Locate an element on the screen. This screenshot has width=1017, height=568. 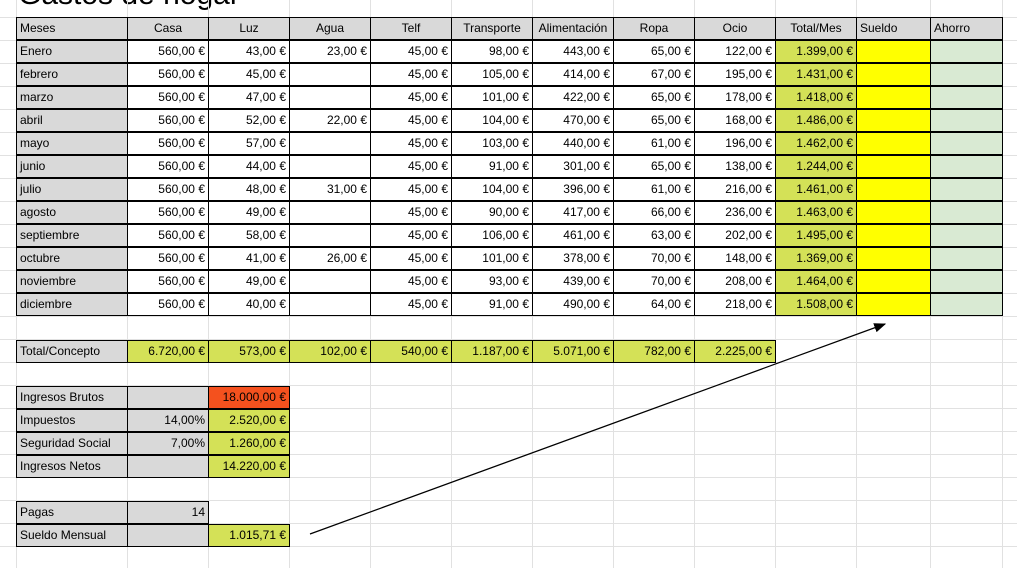
header-cell: Transporte is located at coordinates (492, 28).